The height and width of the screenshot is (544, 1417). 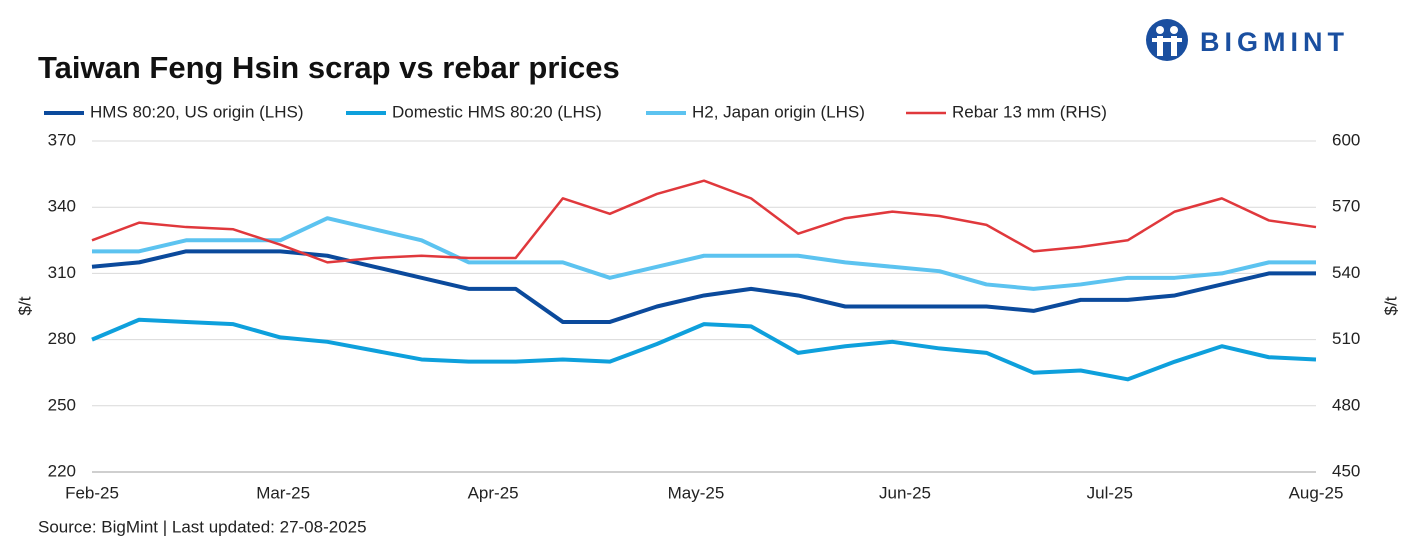 What do you see at coordinates (696, 492) in the screenshot?
I see `x-tick-label: May-25` at bounding box center [696, 492].